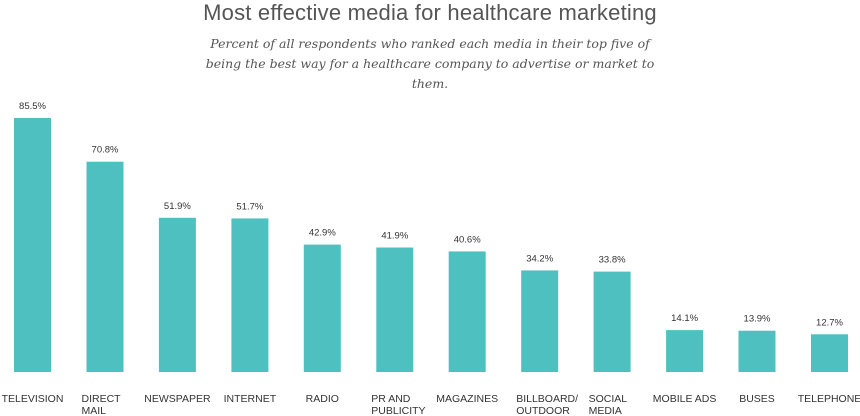 This screenshot has width=860, height=416. I want to click on category-label: SOCIAL MEDIA, so click(608, 404).